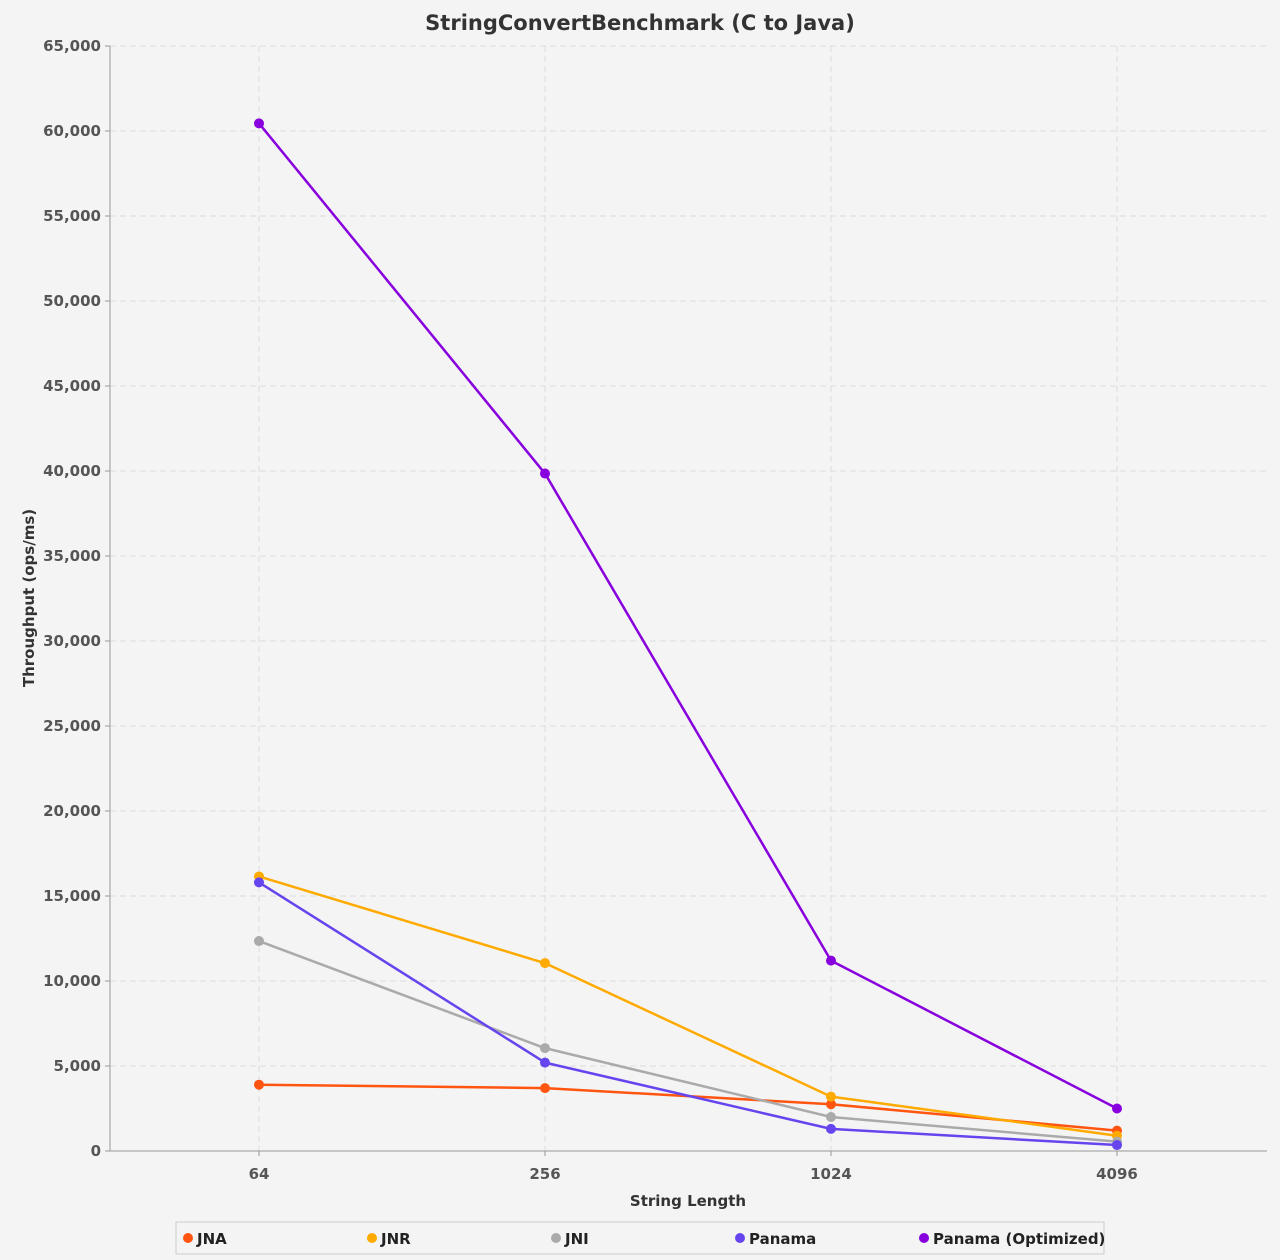 The height and width of the screenshot is (1260, 1280). What do you see at coordinates (688, 1201) in the screenshot?
I see `x-axis-title: String Length` at bounding box center [688, 1201].